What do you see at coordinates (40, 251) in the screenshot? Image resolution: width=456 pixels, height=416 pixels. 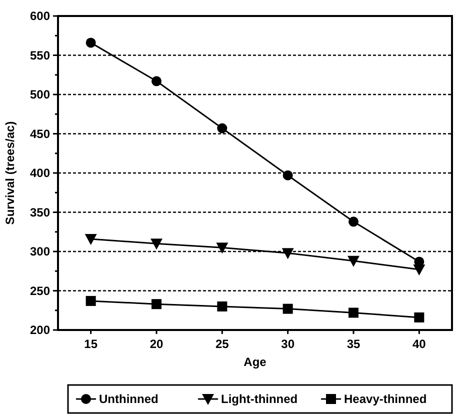 I see `y-tick-label: 300` at bounding box center [40, 251].